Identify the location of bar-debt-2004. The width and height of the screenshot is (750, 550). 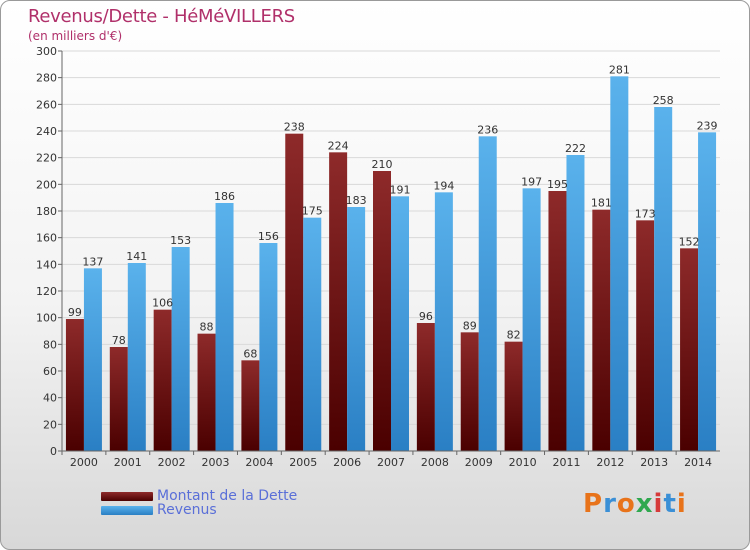
(250, 405).